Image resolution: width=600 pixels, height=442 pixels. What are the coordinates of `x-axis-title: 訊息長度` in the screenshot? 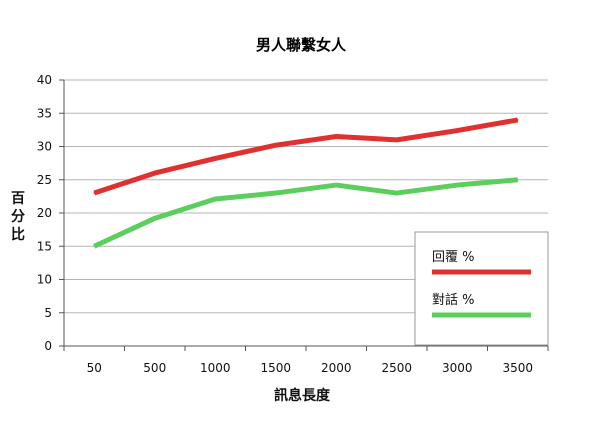 It's located at (302, 395).